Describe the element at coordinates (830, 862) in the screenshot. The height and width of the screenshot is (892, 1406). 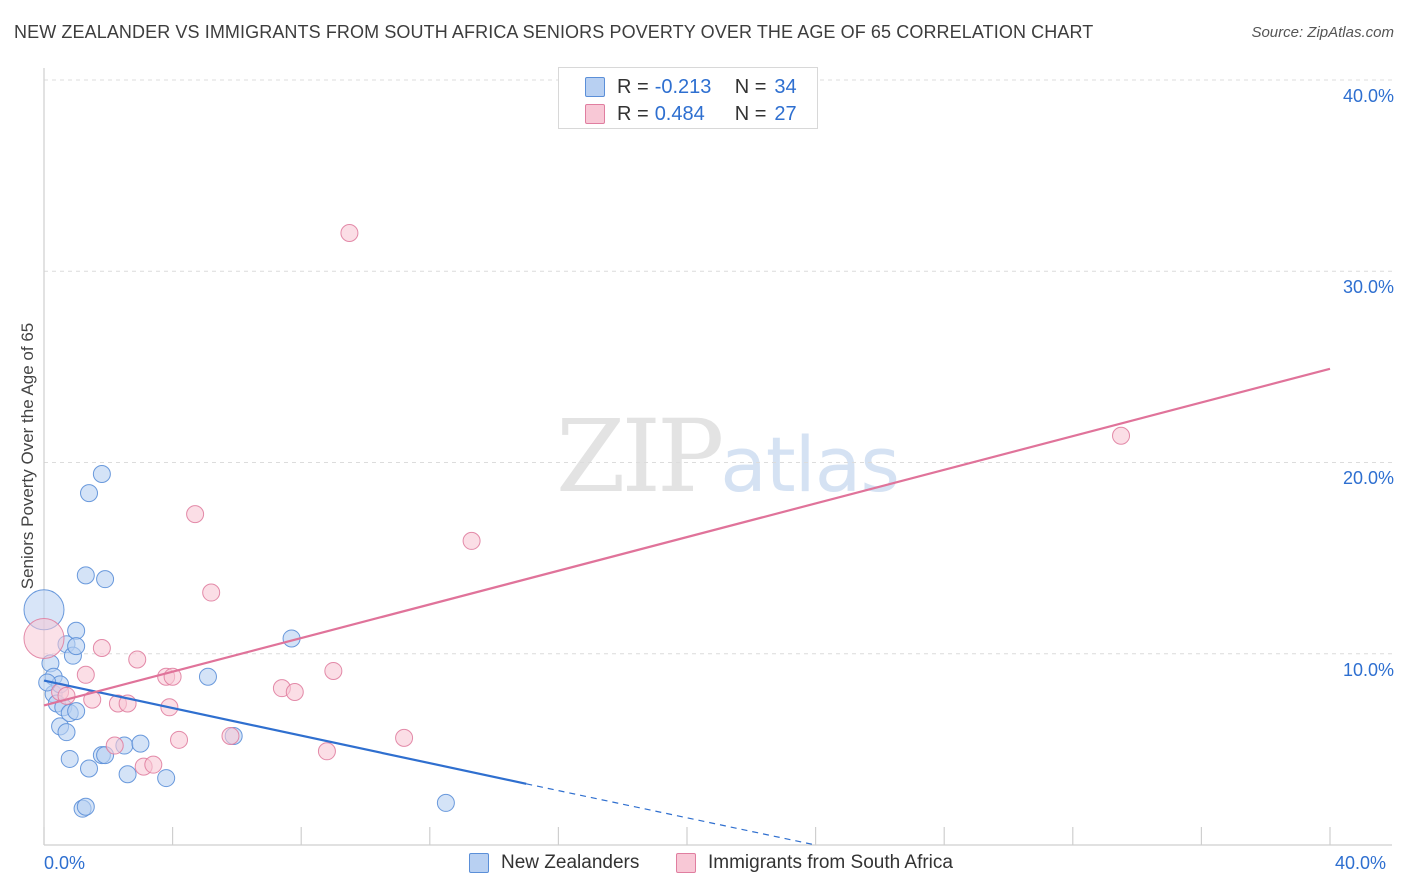
I see `bottom-legend-label: Immigrants from South Africa` at that location.